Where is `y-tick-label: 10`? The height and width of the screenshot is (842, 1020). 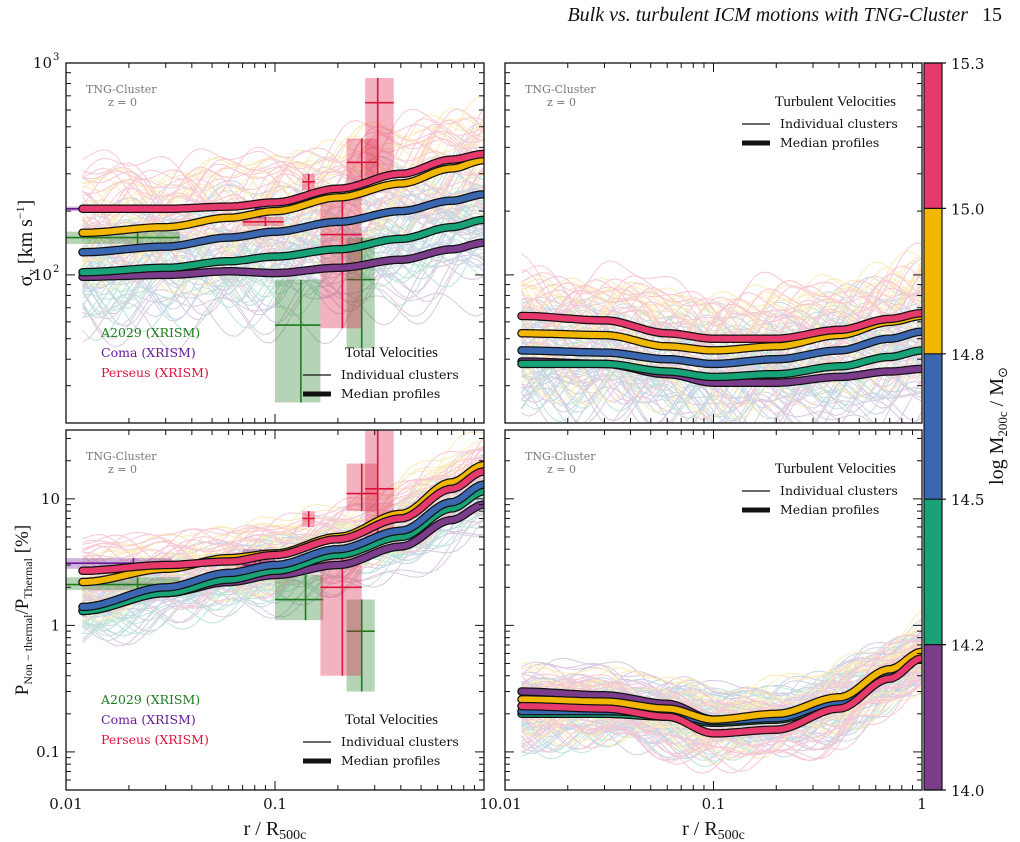 y-tick-label: 10 is located at coordinates (42, 275).